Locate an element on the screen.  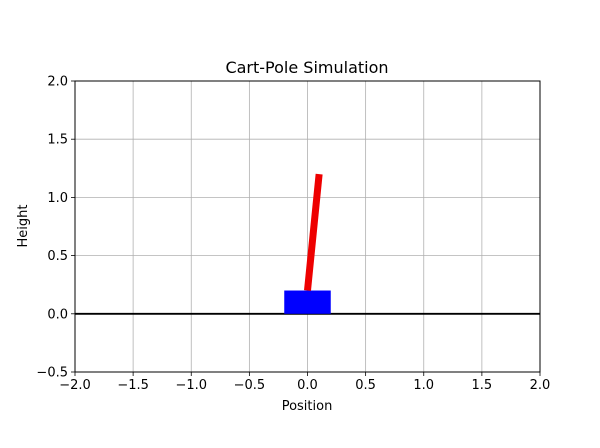
x-tick-label: −1.5 is located at coordinates (133, 385).